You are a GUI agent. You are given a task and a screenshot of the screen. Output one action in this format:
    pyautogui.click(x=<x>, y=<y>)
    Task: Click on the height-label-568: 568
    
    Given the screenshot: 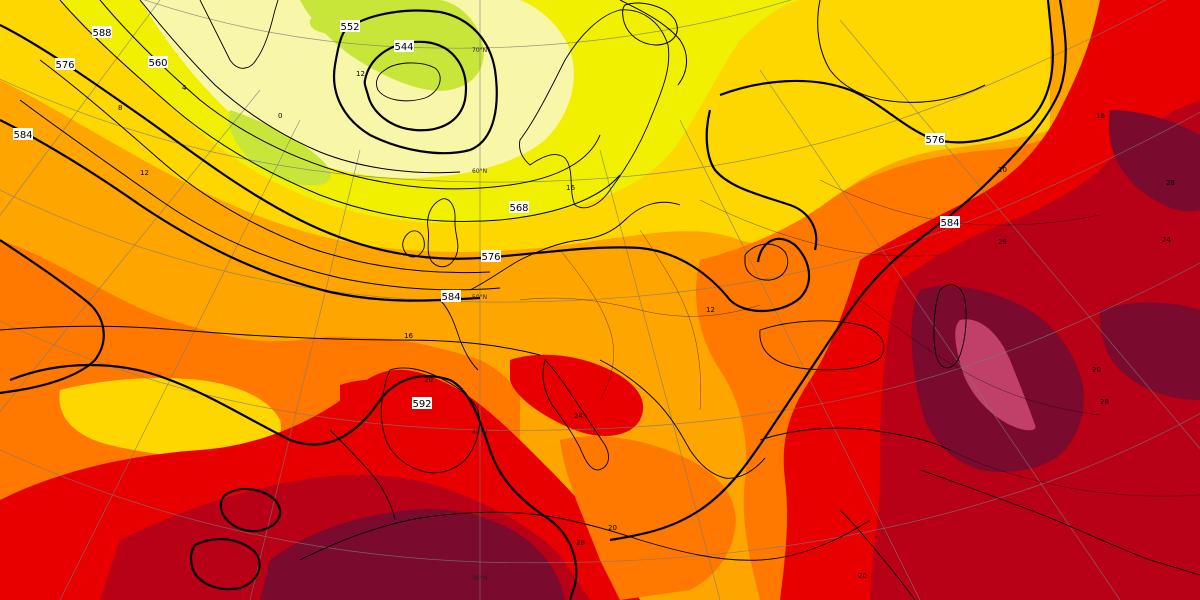 What is the action you would take?
    pyautogui.click(x=519, y=207)
    